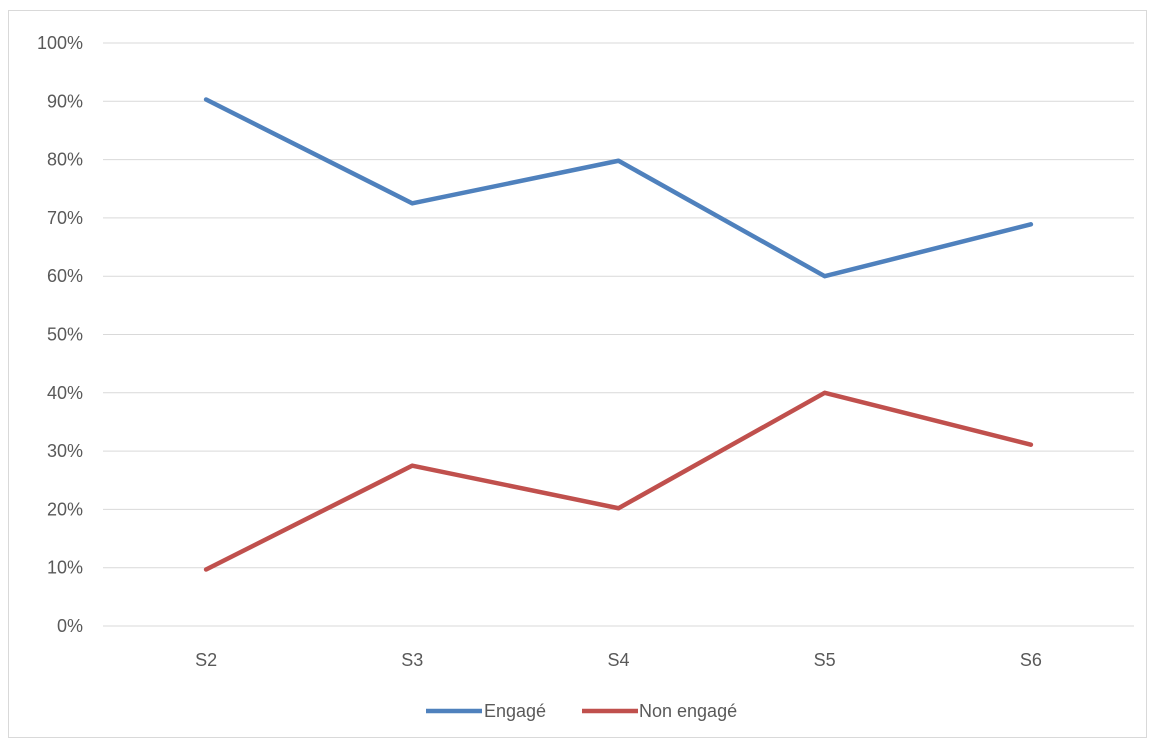  I want to click on y-tick-label: 20%, so click(65, 509).